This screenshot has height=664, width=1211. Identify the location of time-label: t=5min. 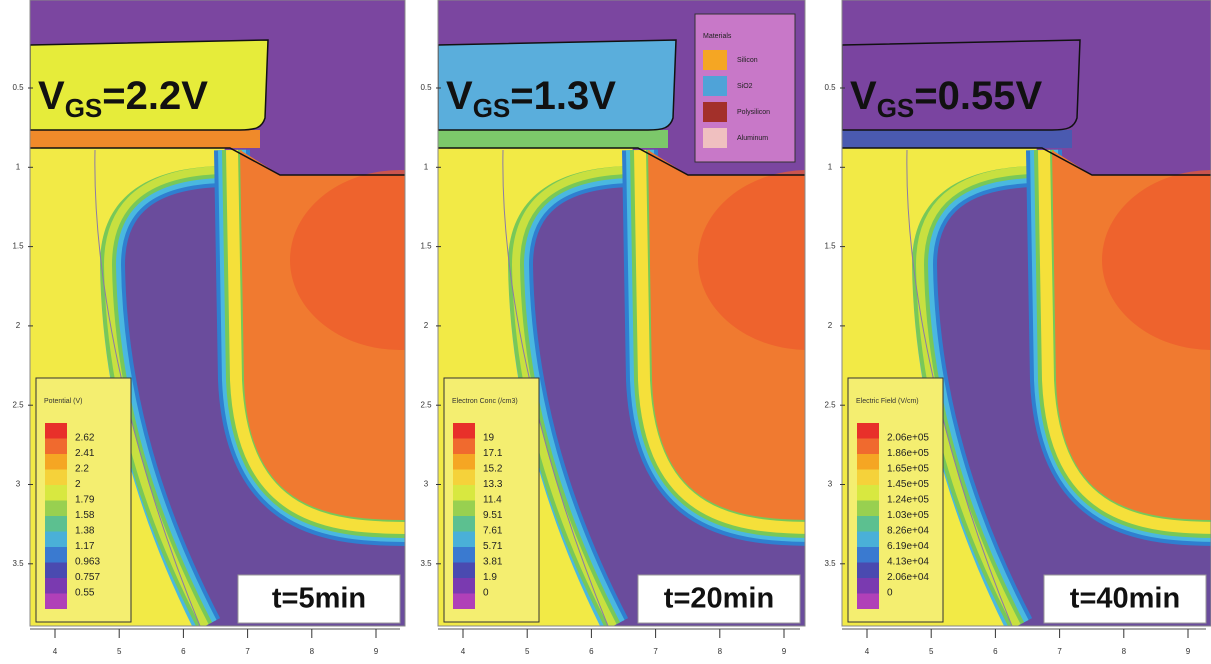
(319, 599).